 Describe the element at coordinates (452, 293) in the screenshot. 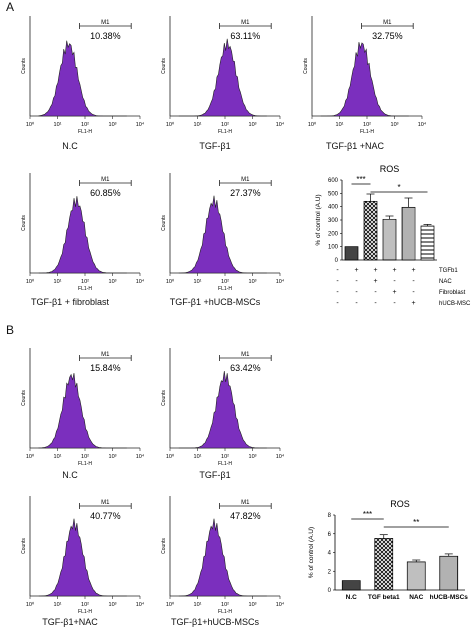

I see `table-row-label: Fibroblast` at that location.